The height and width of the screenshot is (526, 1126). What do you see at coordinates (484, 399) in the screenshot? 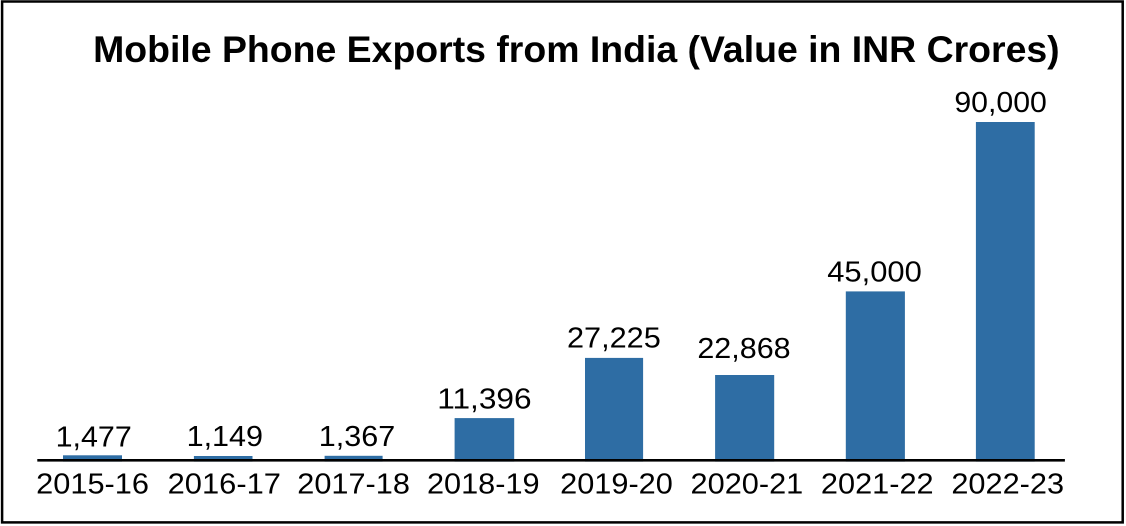
I see `svg-text: 11,396` at bounding box center [484, 399].